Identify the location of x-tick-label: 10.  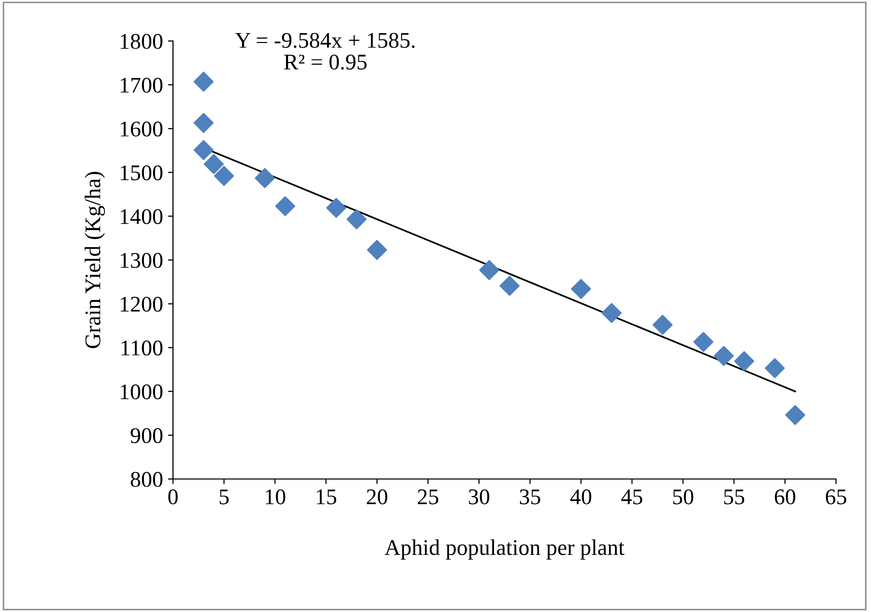
(276, 496).